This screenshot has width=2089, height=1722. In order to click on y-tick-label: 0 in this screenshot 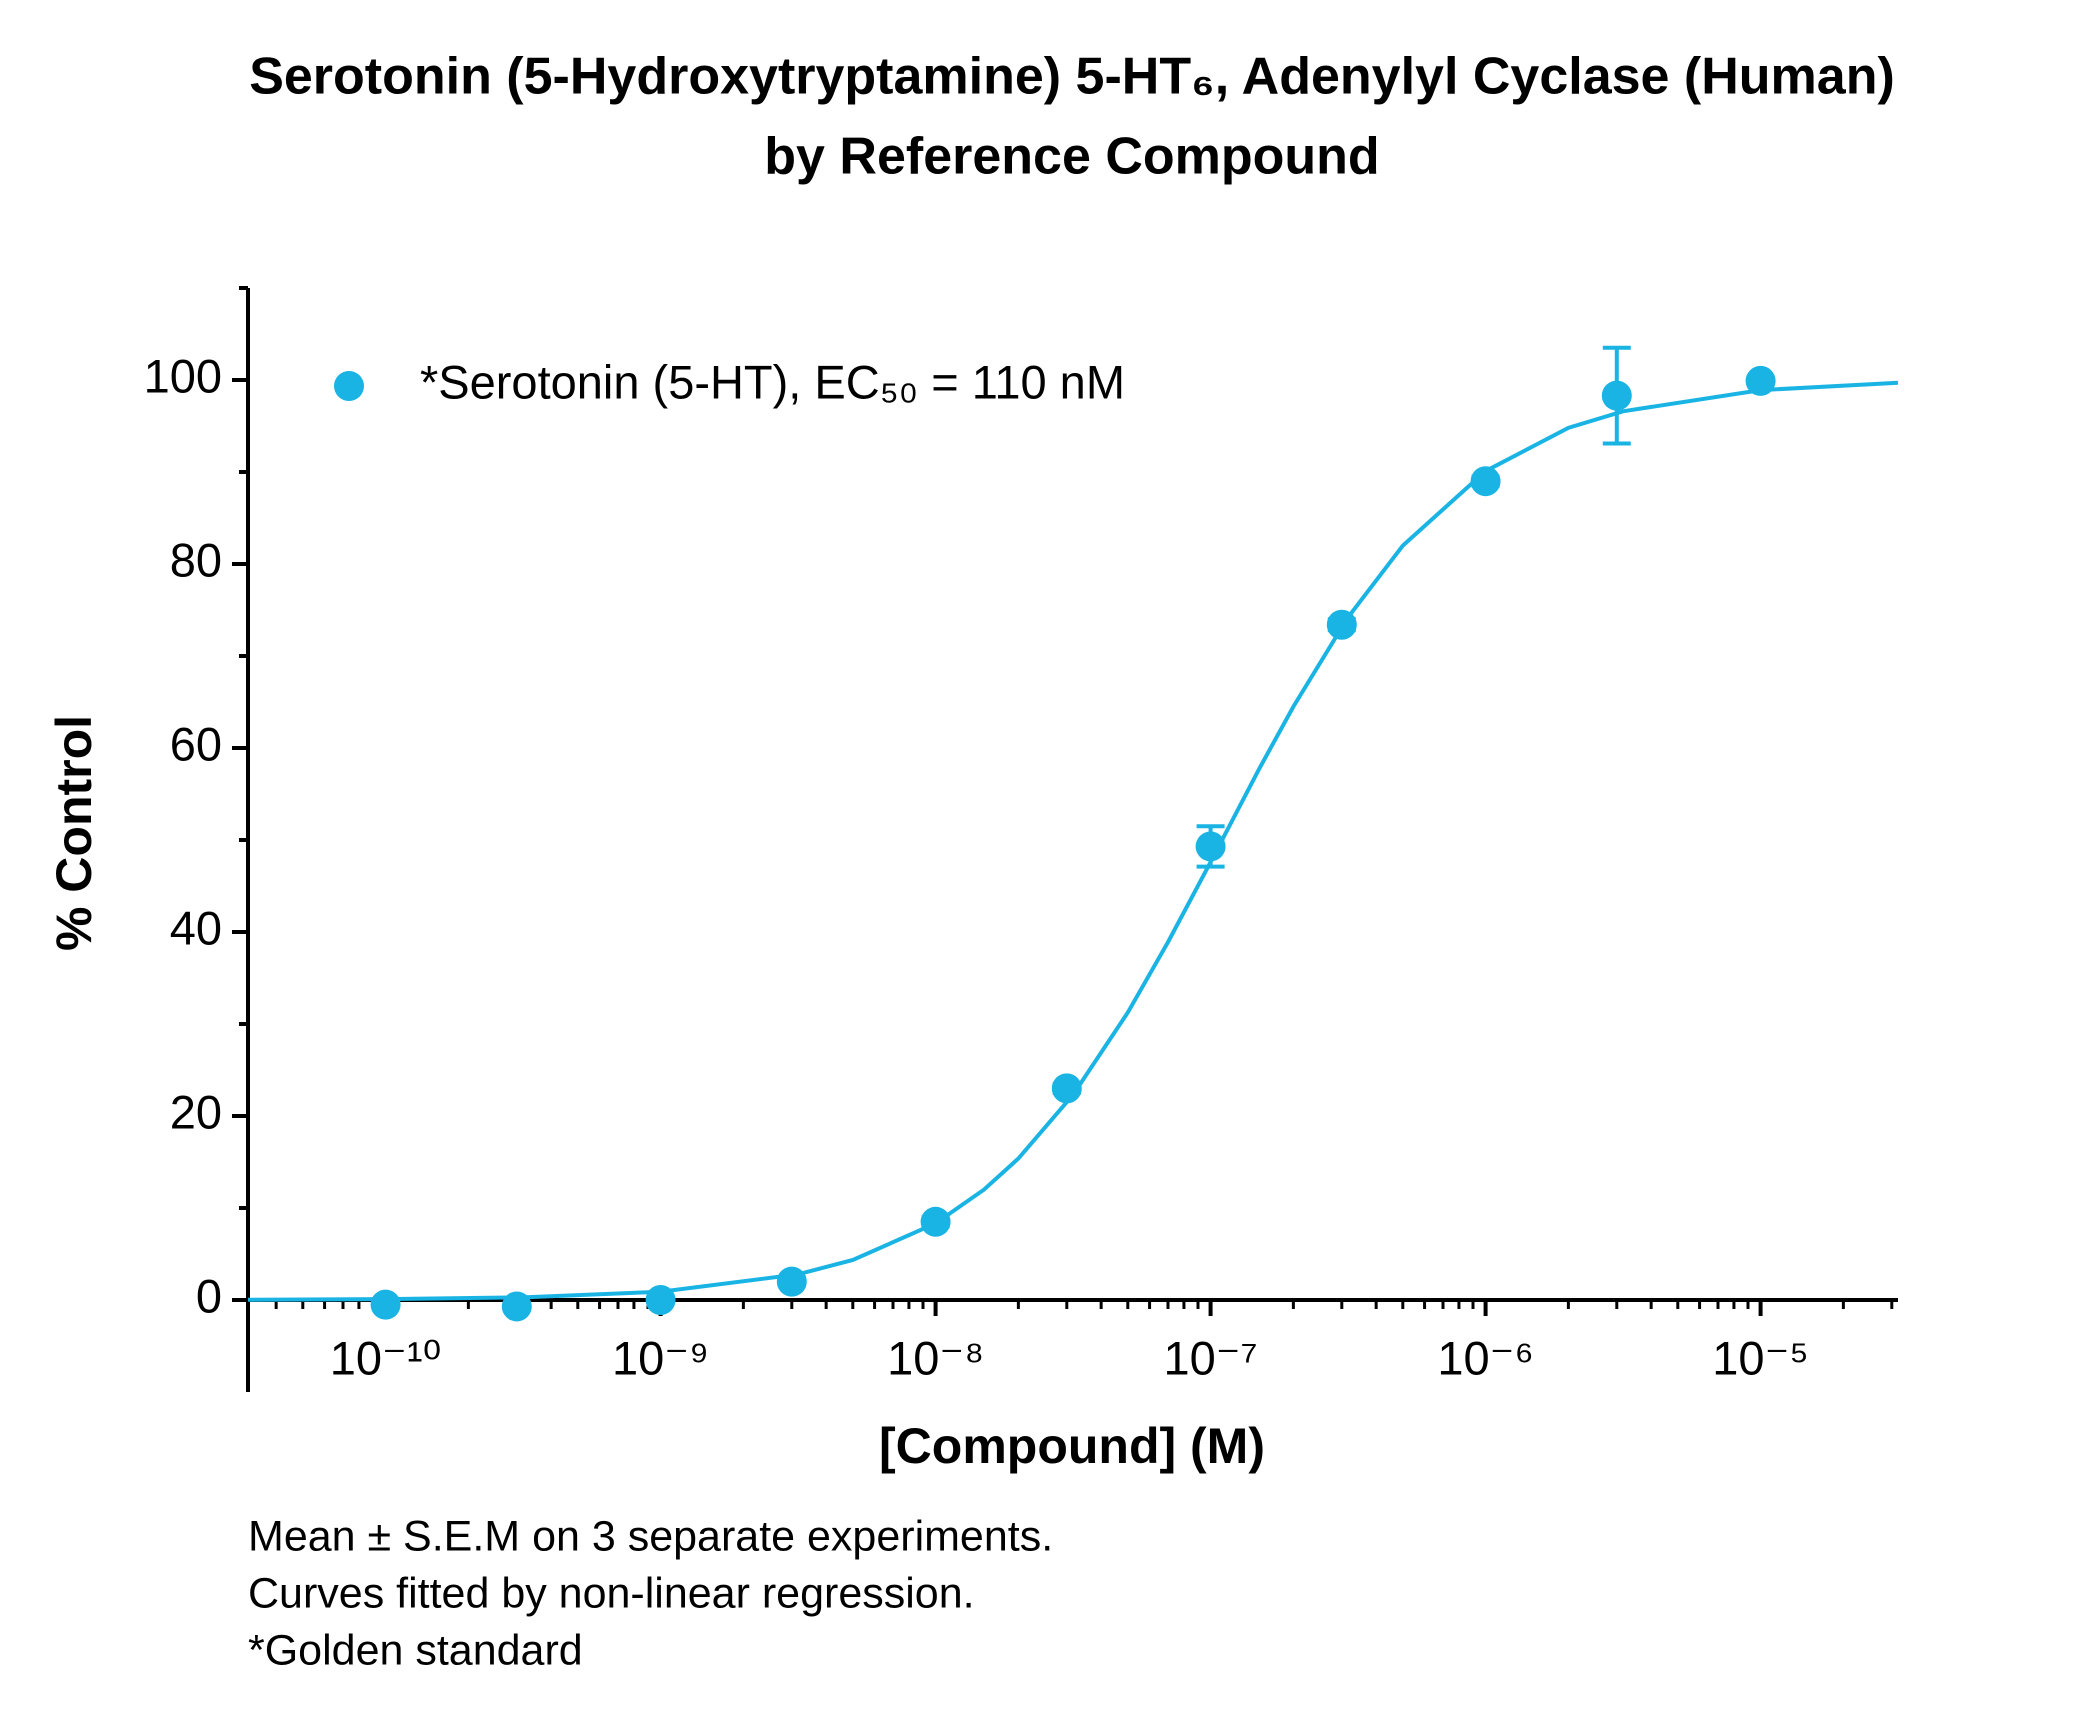, I will do `click(209, 1295)`.